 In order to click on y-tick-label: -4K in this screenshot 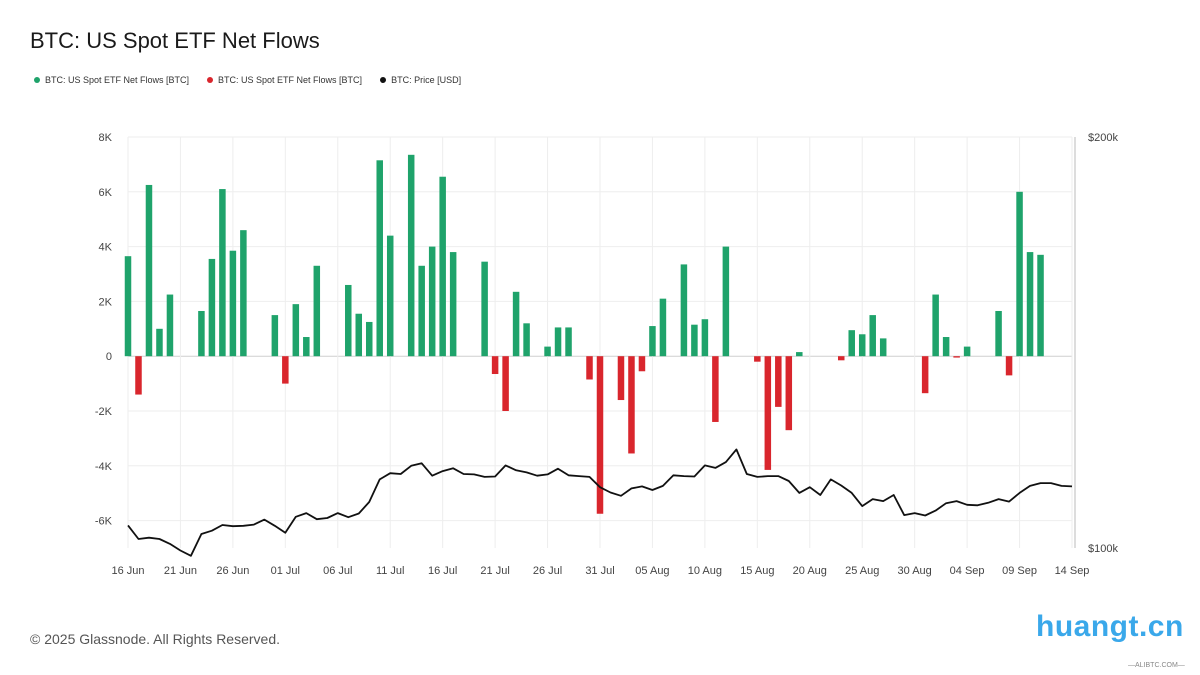, I will do `click(104, 467)`.